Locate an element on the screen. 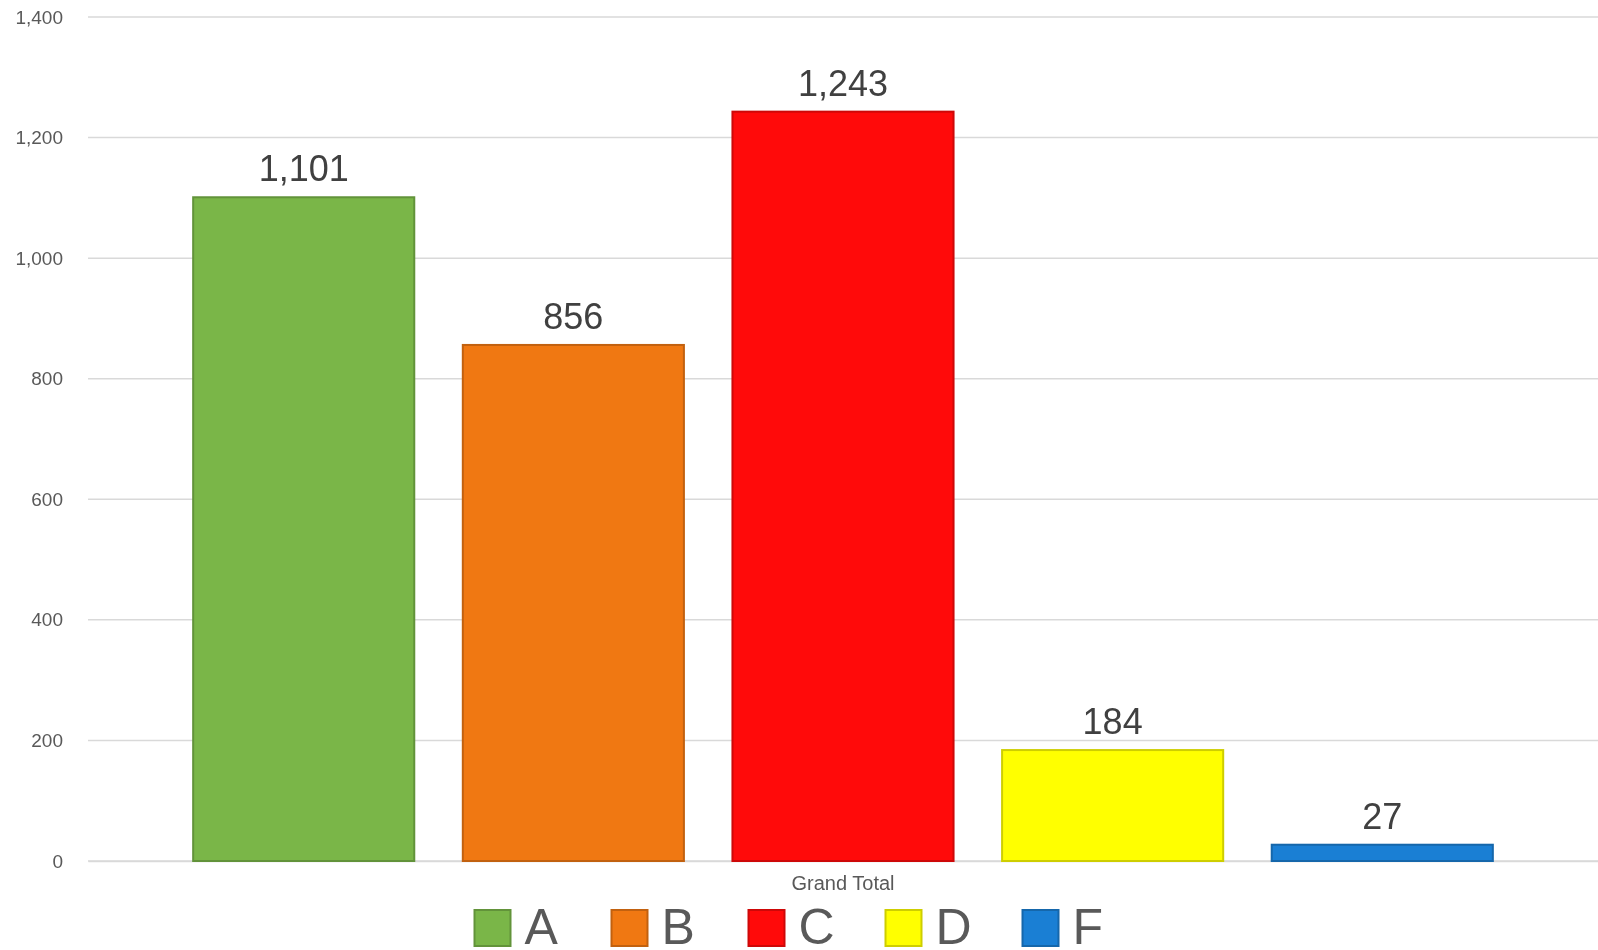  legend-label: F is located at coordinates (1088, 924).